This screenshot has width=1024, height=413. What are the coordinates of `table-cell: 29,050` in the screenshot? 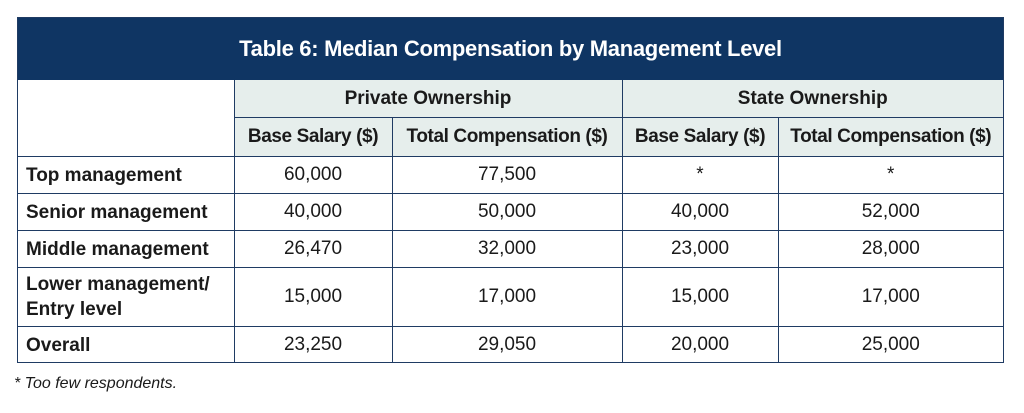 It's located at (507, 344).